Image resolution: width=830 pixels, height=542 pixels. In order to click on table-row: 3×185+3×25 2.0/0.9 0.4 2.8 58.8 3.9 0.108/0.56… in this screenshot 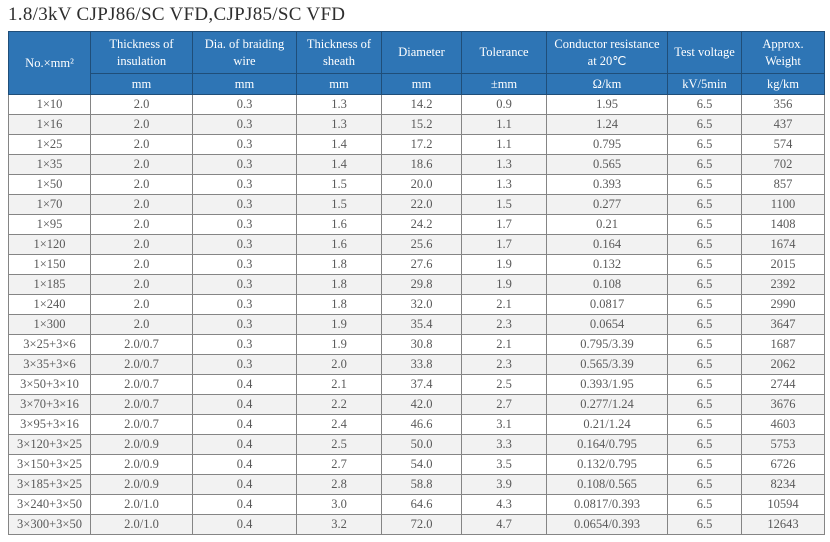, I will do `click(416, 484)`.